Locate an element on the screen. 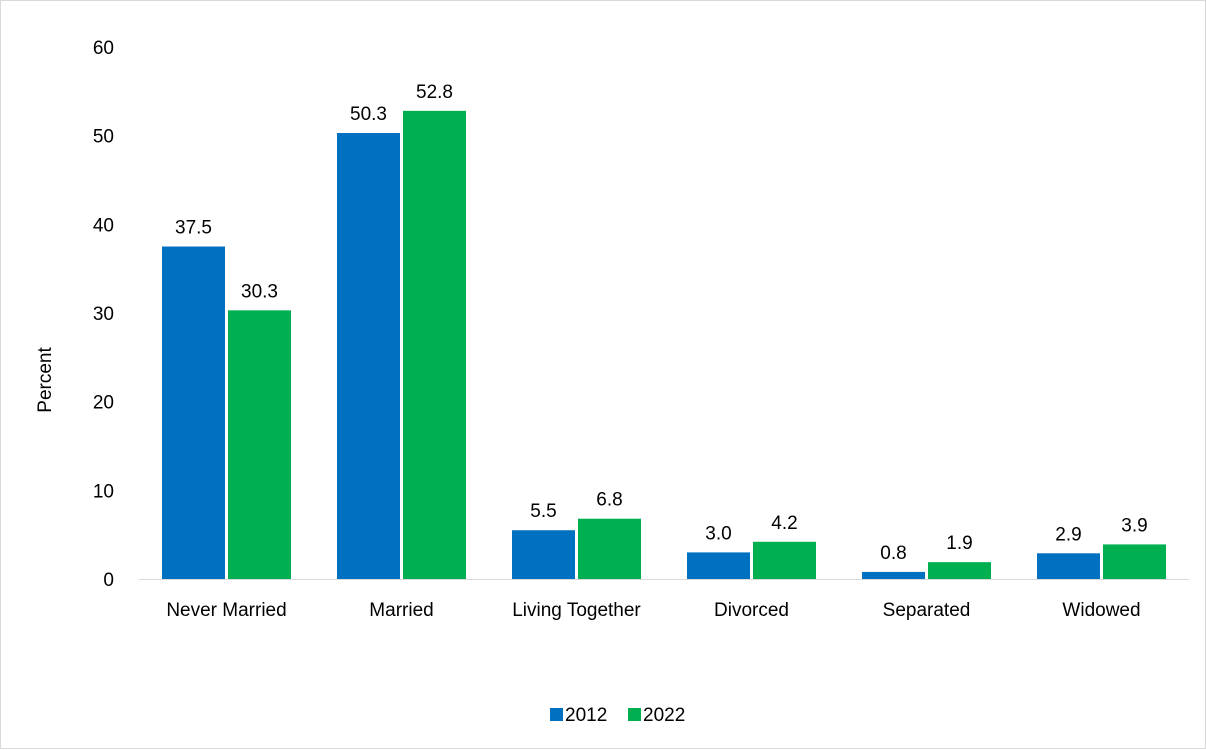  legend-swatch-2012 is located at coordinates (556, 714).